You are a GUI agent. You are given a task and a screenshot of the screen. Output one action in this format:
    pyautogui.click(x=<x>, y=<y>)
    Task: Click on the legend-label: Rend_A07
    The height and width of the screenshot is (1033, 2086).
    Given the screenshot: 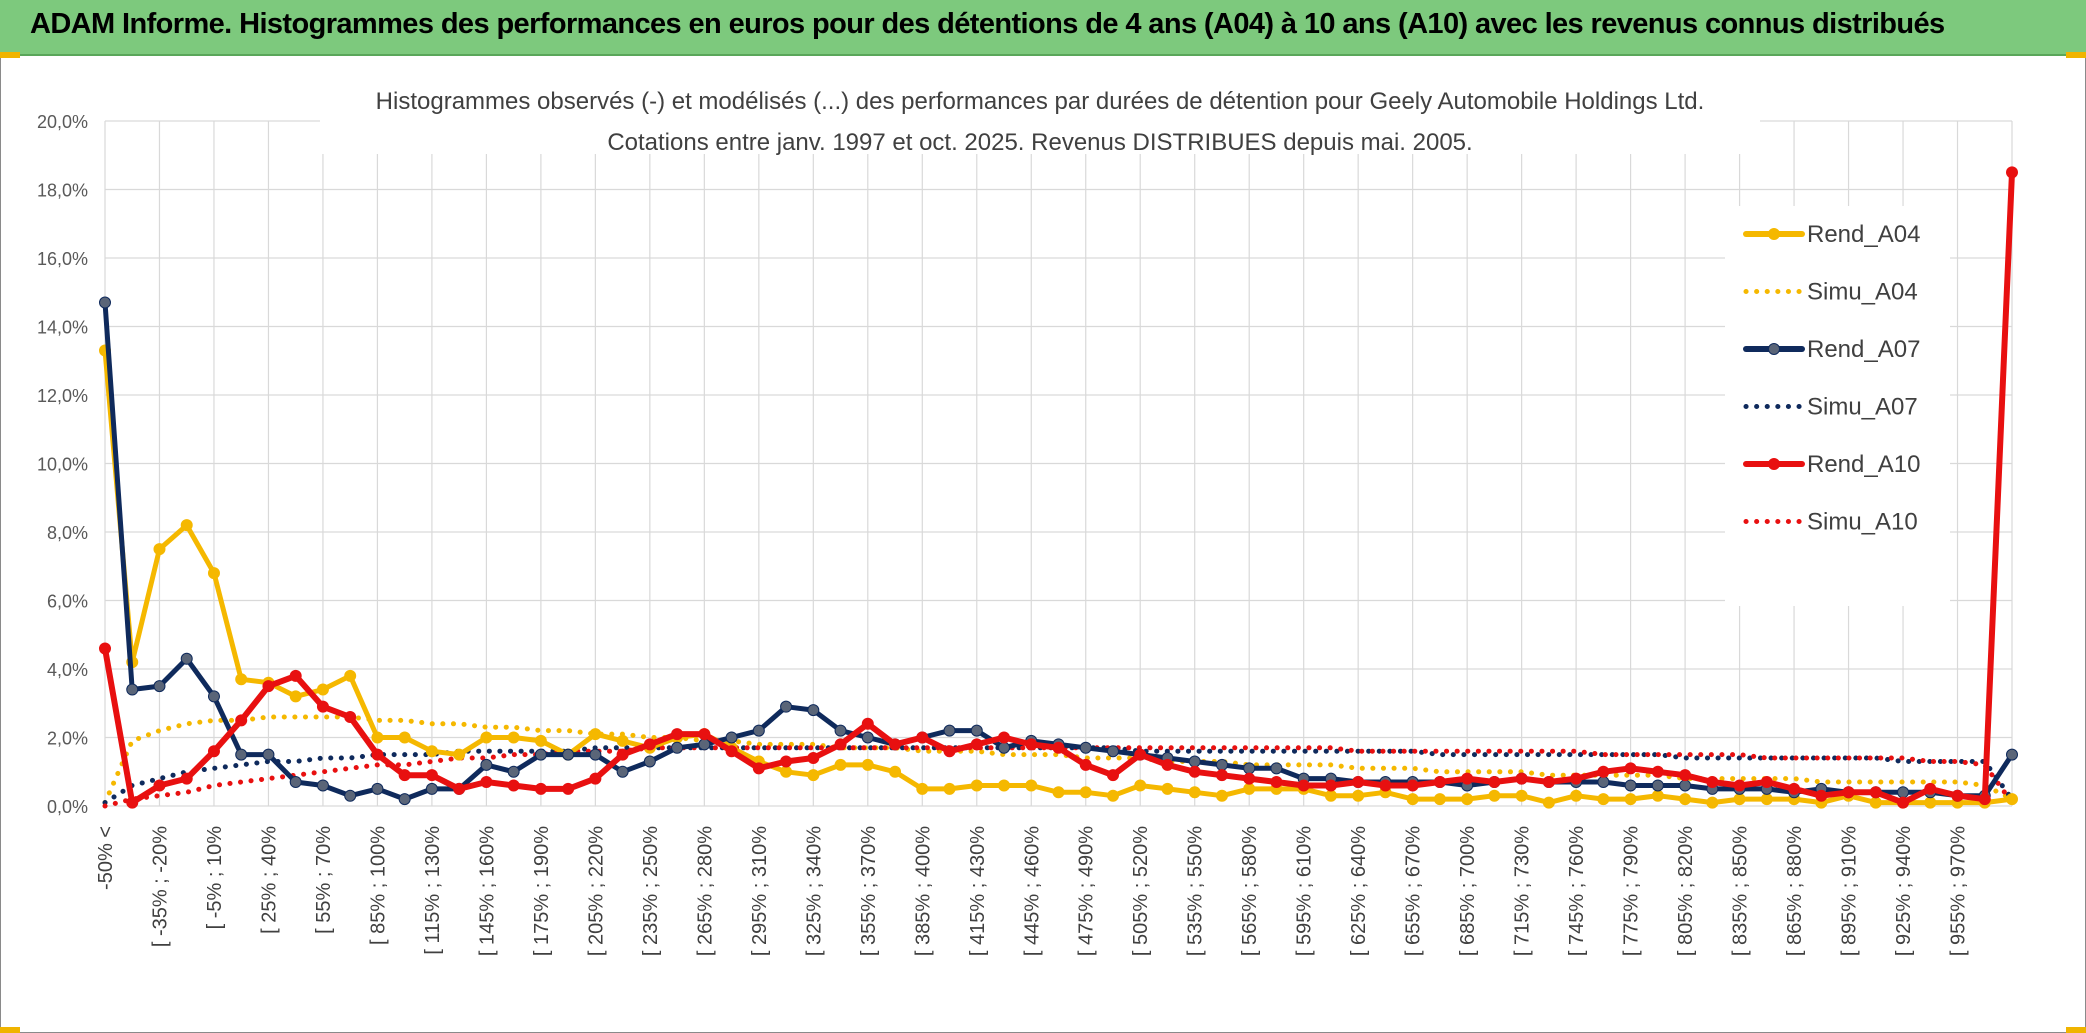 What is the action you would take?
    pyautogui.click(x=1863, y=349)
    